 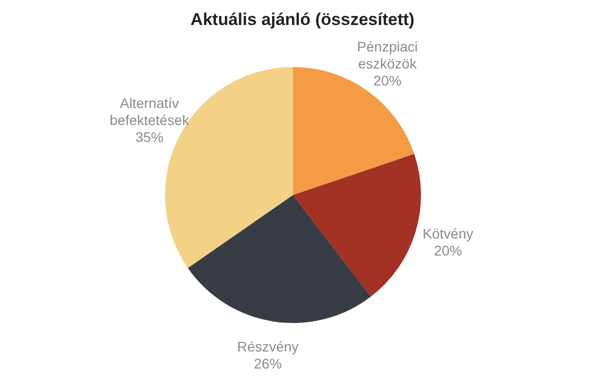 What do you see at coordinates (448, 234) in the screenshot?
I see `slice-label: Kötvény` at bounding box center [448, 234].